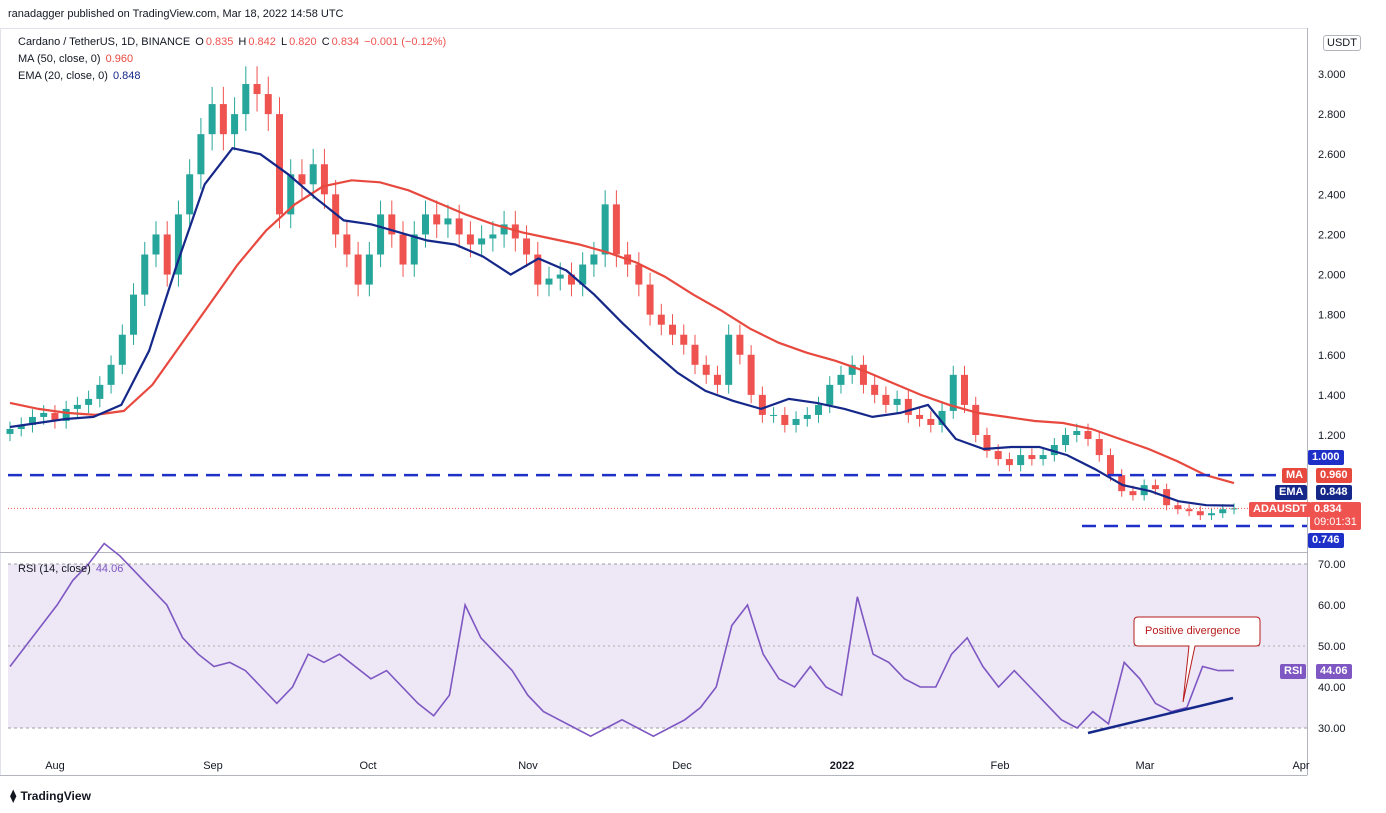 The image size is (1386, 813). Describe the element at coordinates (50, 796) in the screenshot. I see `branding: ⧫ TradingView` at that location.